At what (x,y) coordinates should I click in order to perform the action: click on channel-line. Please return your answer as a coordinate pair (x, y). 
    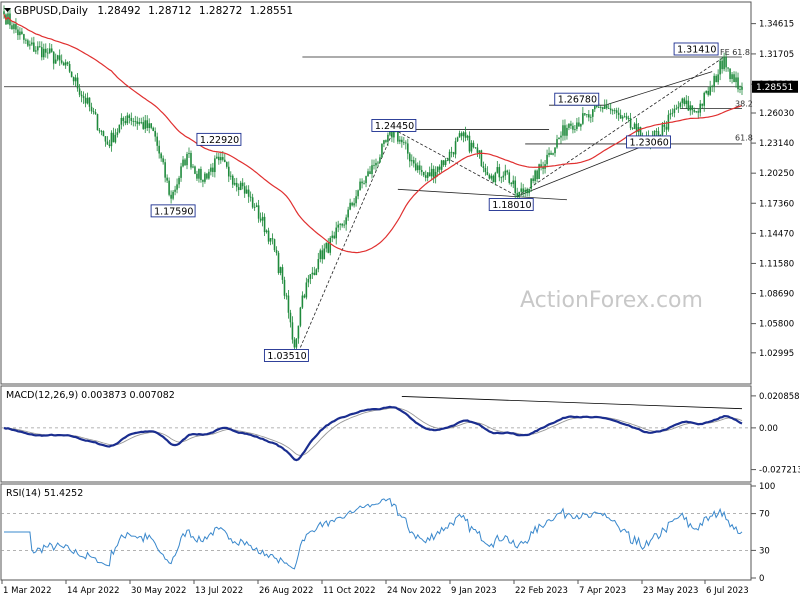
    Looking at the image, I should click on (658, 88).